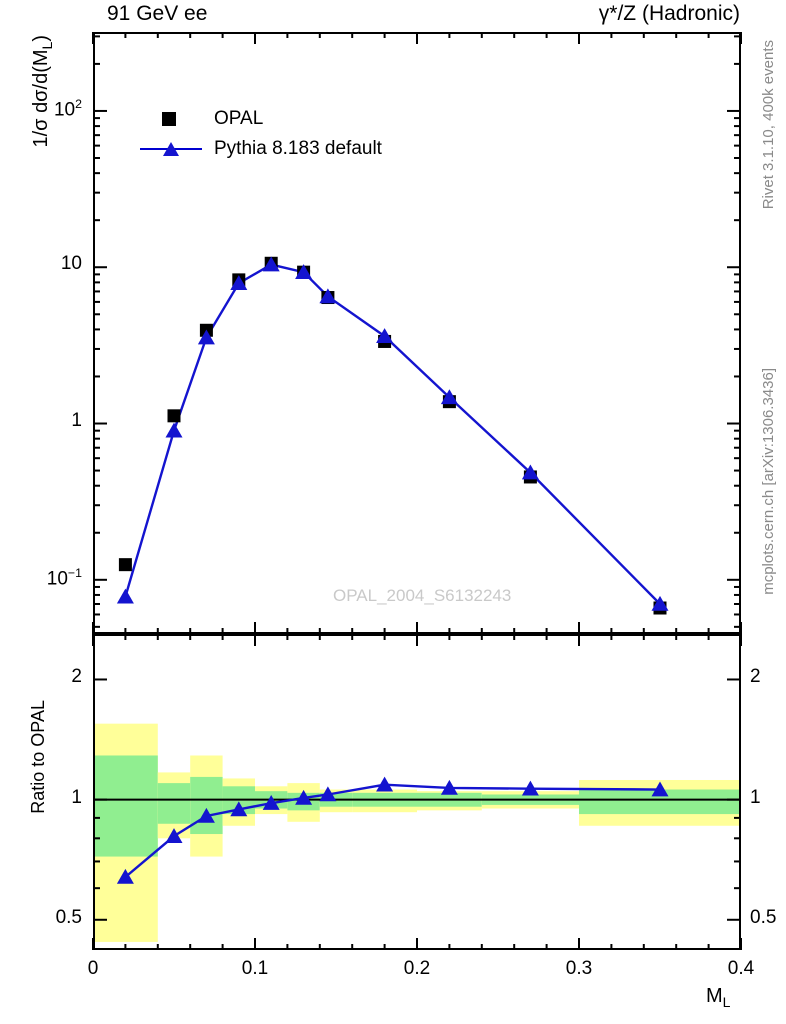 The height and width of the screenshot is (1024, 786). Describe the element at coordinates (579, 968) in the screenshot. I see `x-tick-label: 0.3` at that location.